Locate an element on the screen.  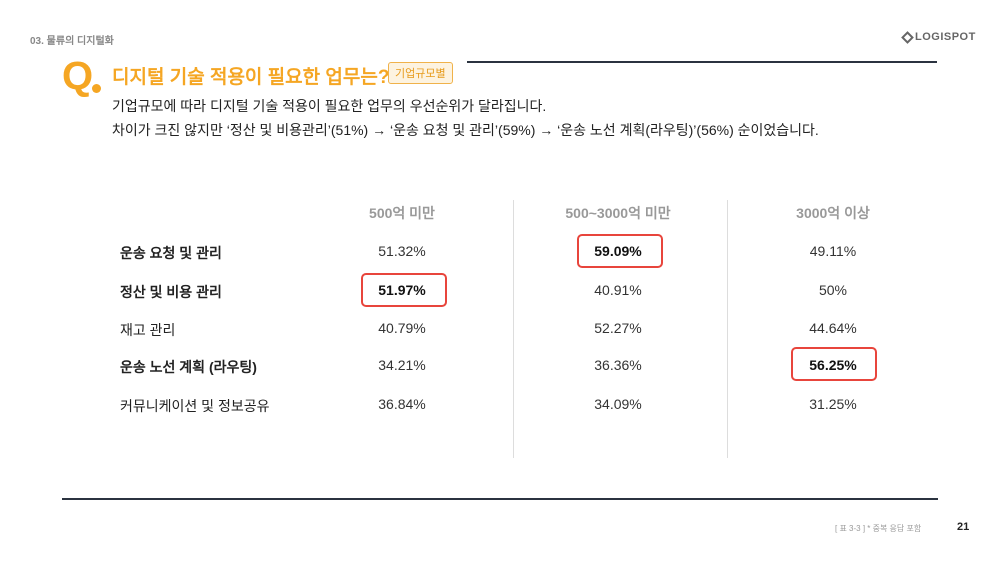
page-title: 디지털 기술 적용이 필요한 업무는? is located at coordinates (251, 77).